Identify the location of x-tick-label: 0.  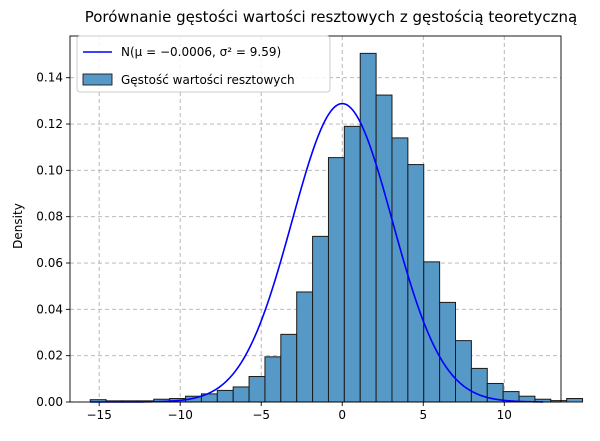
(342, 415).